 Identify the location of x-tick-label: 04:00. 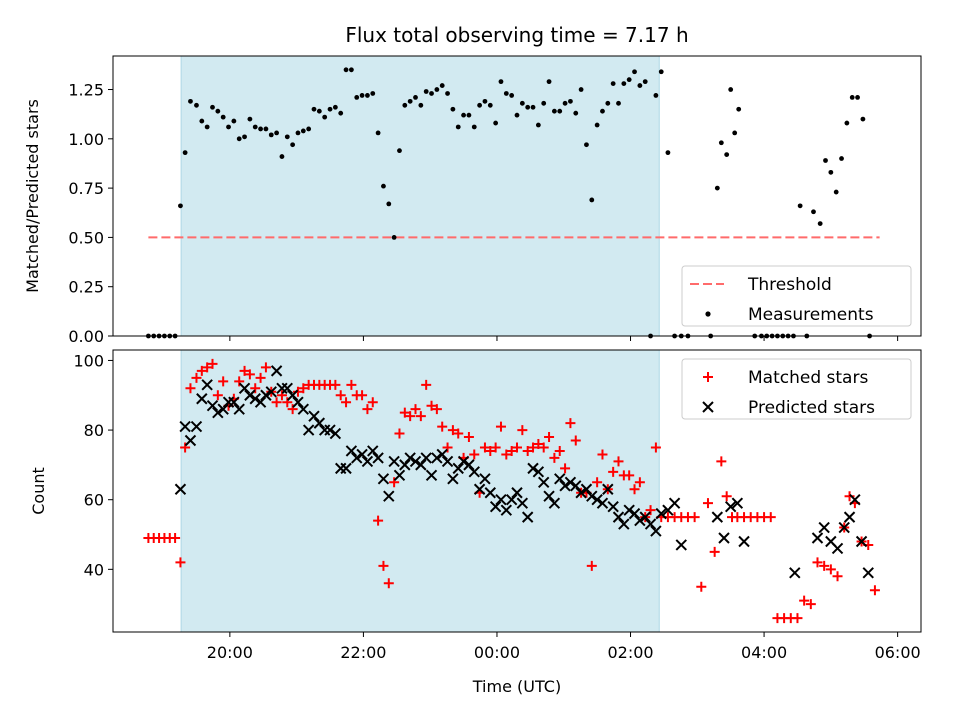
(764, 652).